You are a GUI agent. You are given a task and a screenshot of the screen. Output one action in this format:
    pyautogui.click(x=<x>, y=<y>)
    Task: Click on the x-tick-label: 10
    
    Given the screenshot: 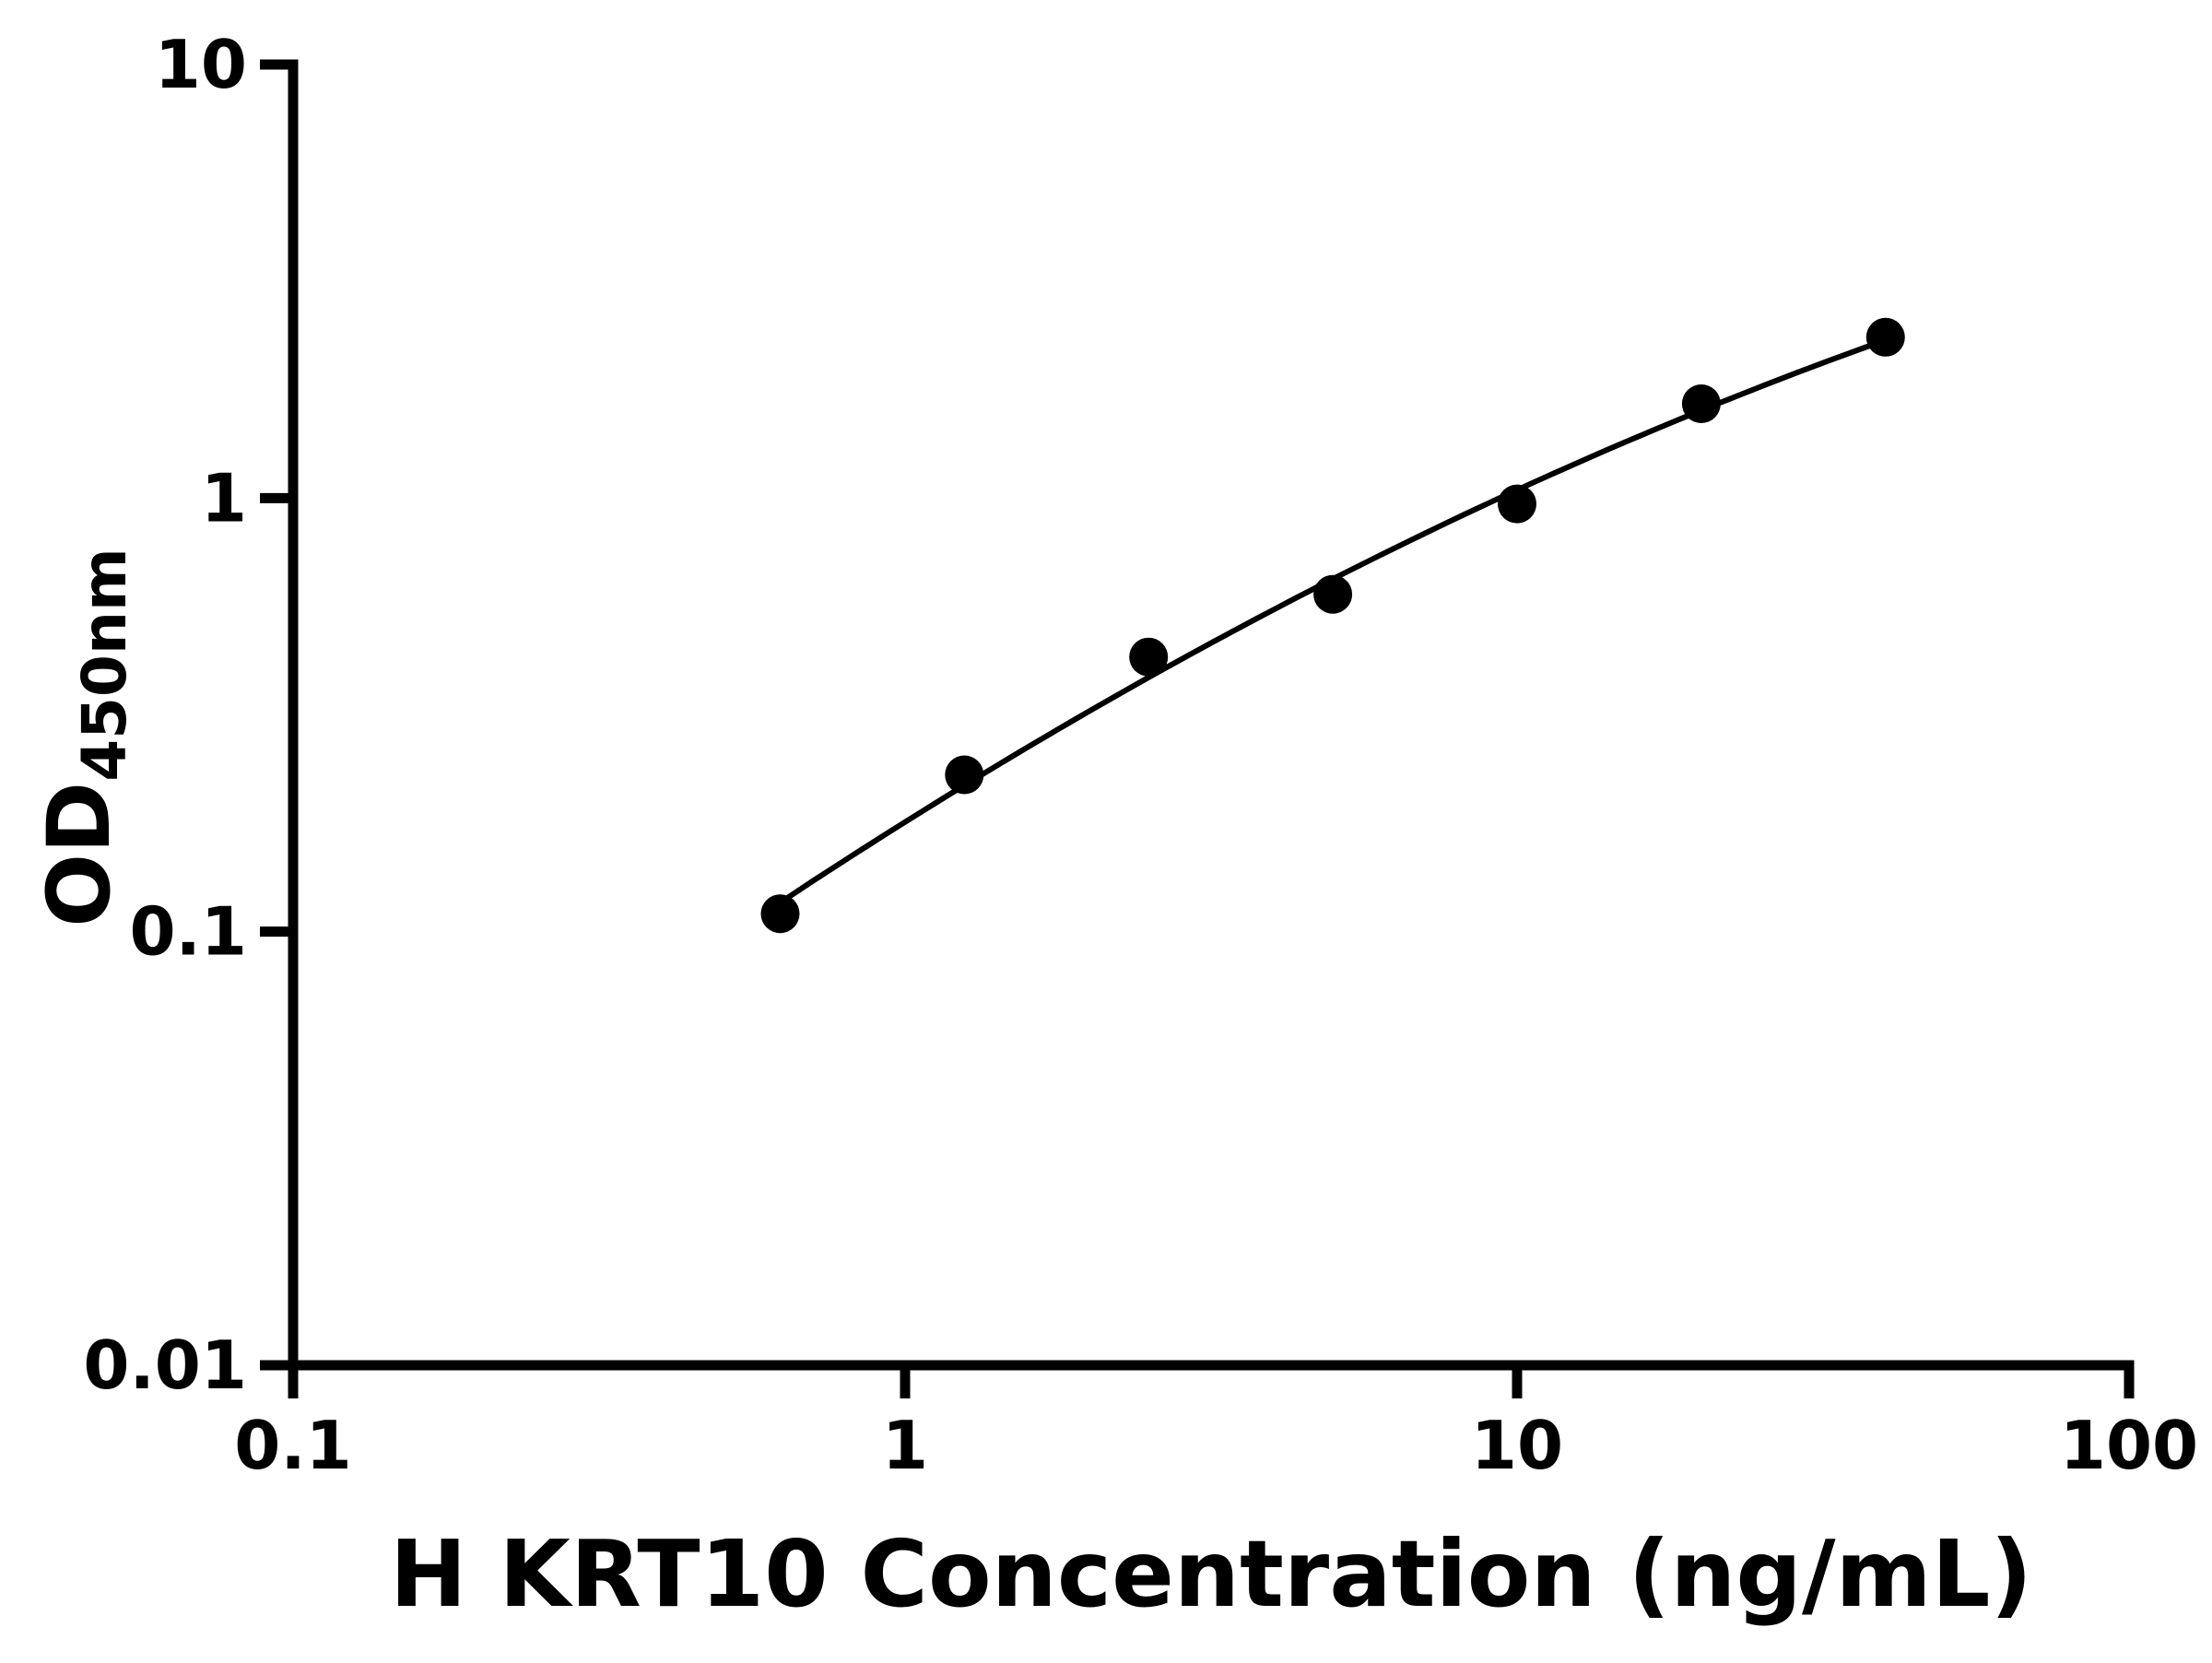 What is the action you would take?
    pyautogui.click(x=1517, y=1445)
    